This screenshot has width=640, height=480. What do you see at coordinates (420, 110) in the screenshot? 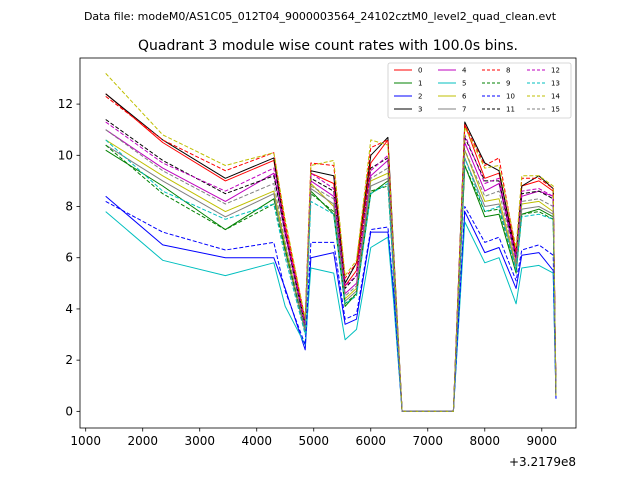
I see `legend-label-3: 3` at bounding box center [420, 110].